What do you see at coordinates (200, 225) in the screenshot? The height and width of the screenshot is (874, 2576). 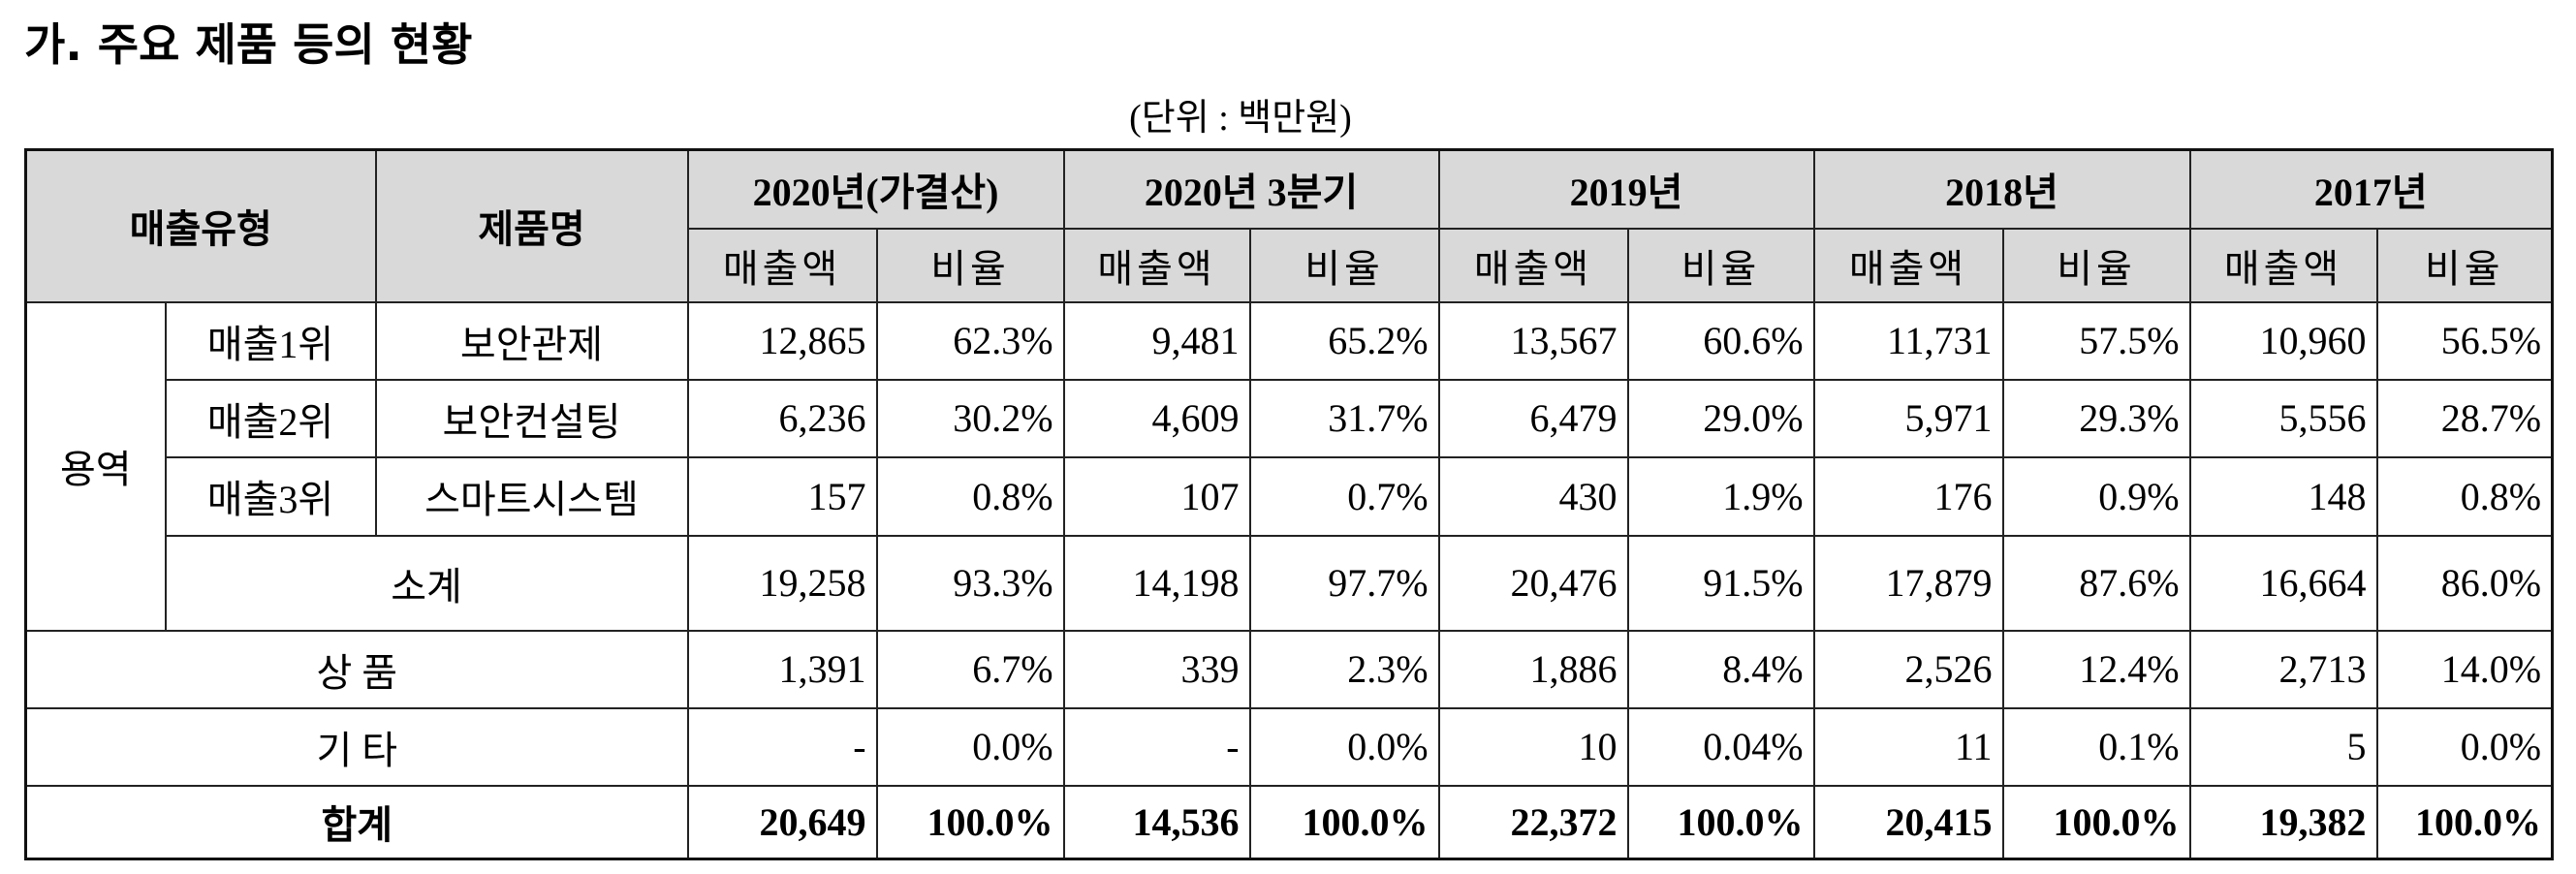 I see `header-cell: 매출유형` at bounding box center [200, 225].